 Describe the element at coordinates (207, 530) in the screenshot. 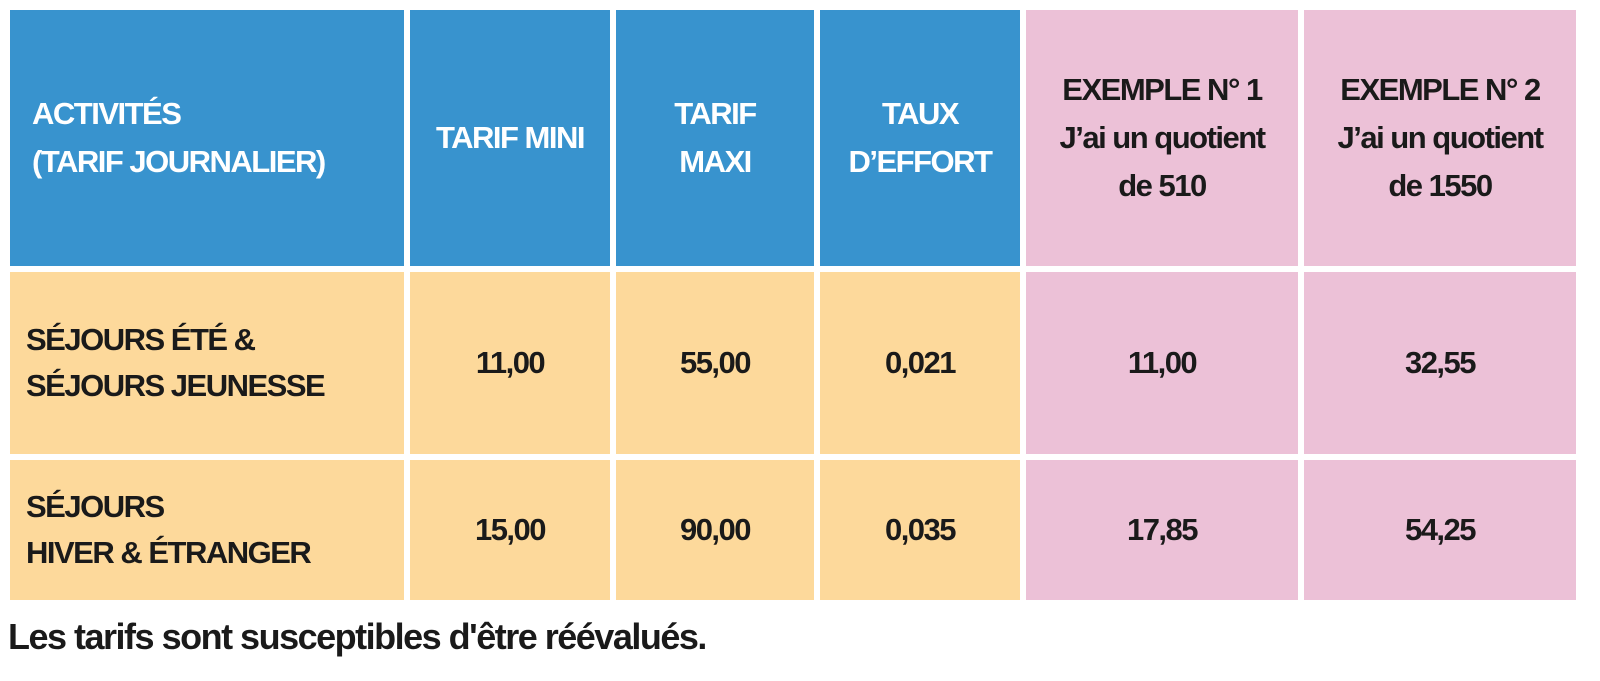

I see `cell-activite: SÉJOURS HIVER & ÉTRANGER` at that location.